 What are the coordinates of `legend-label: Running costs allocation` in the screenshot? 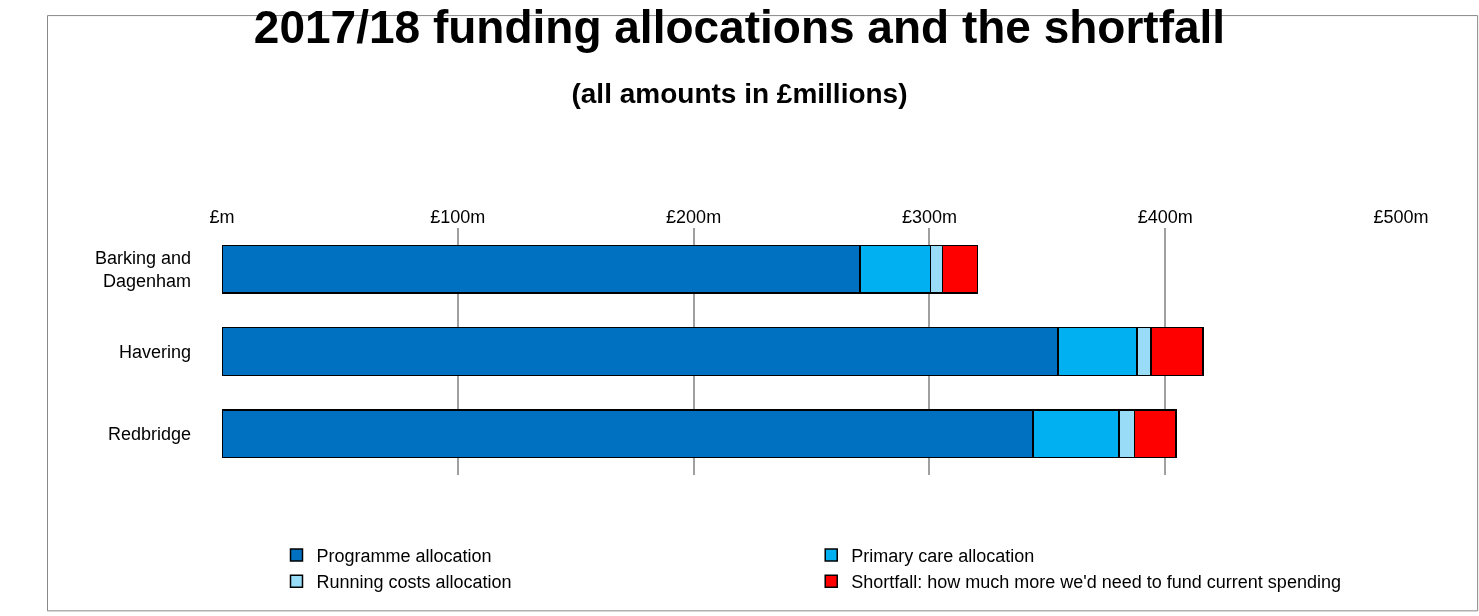 It's located at (414, 582).